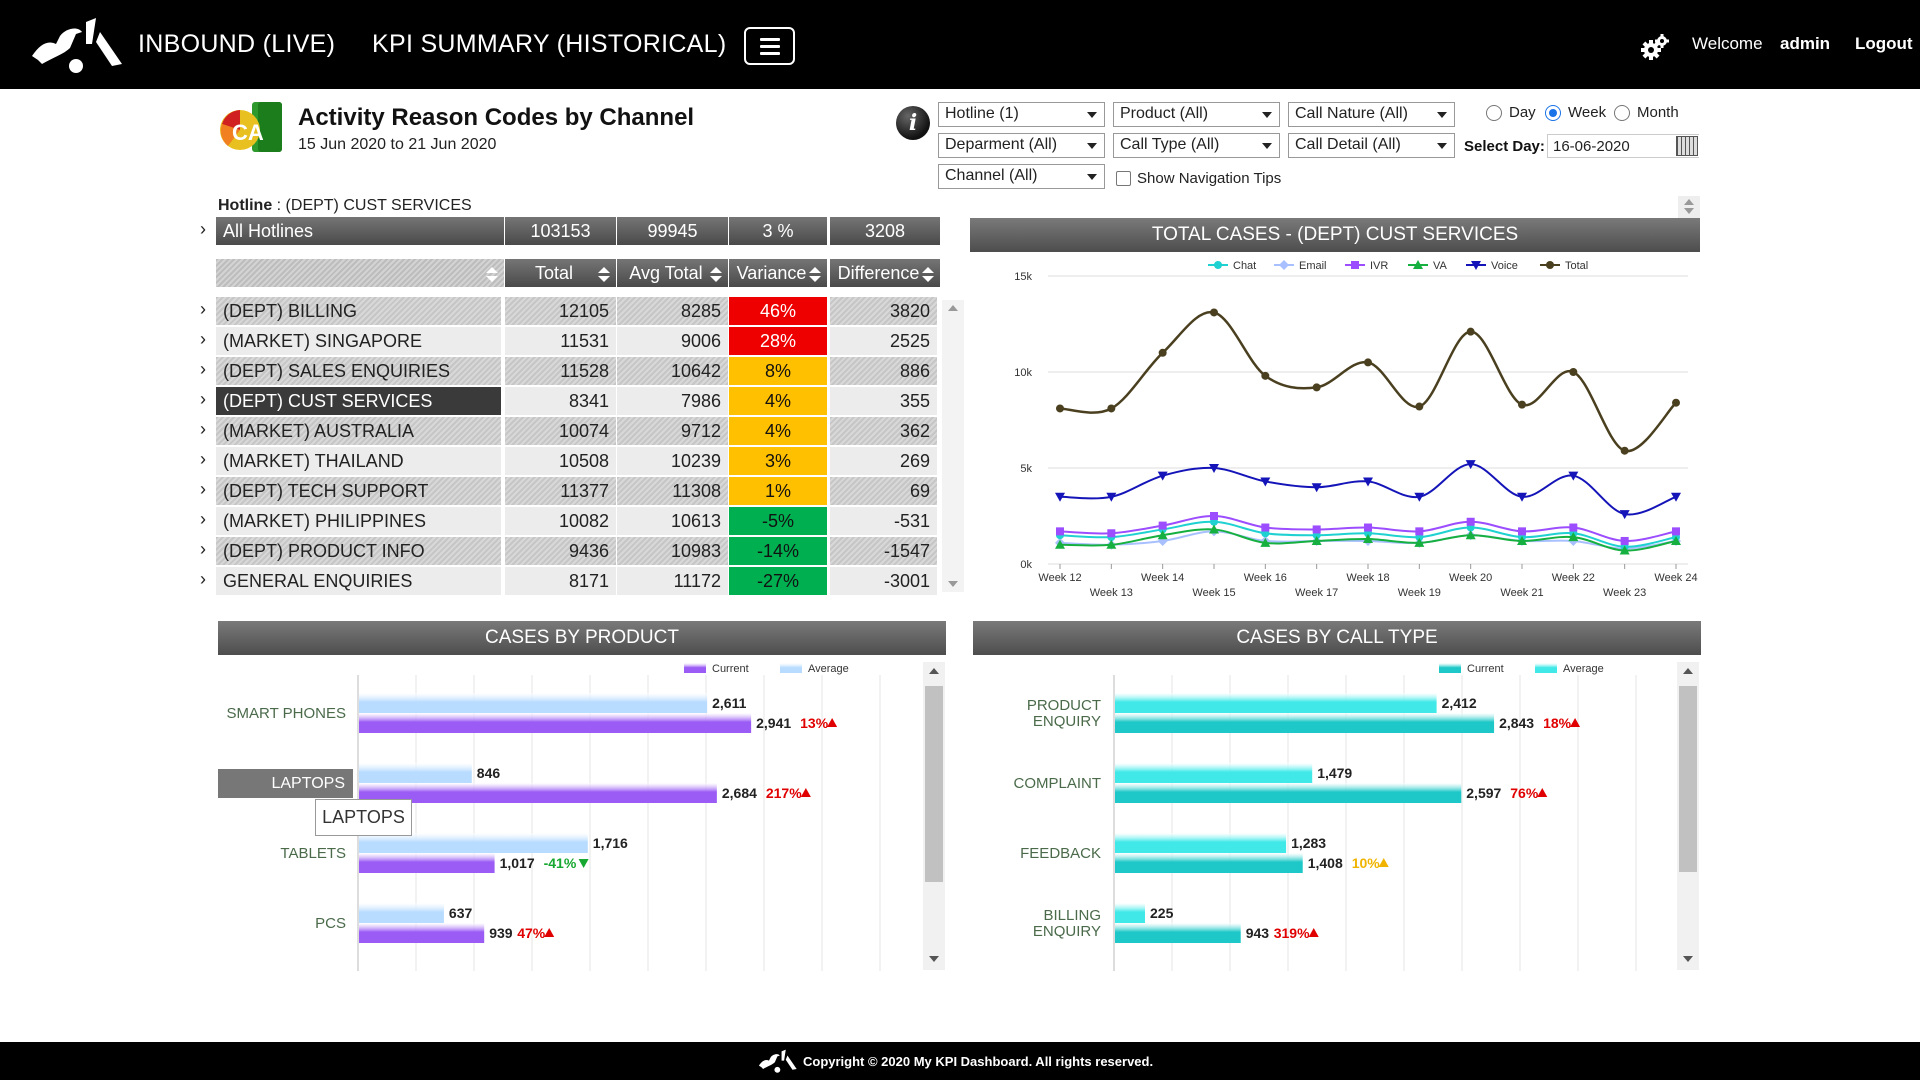 Image resolution: width=1920 pixels, height=1080 pixels. Describe the element at coordinates (1687, 146) in the screenshot. I see `calendar-icon` at that location.